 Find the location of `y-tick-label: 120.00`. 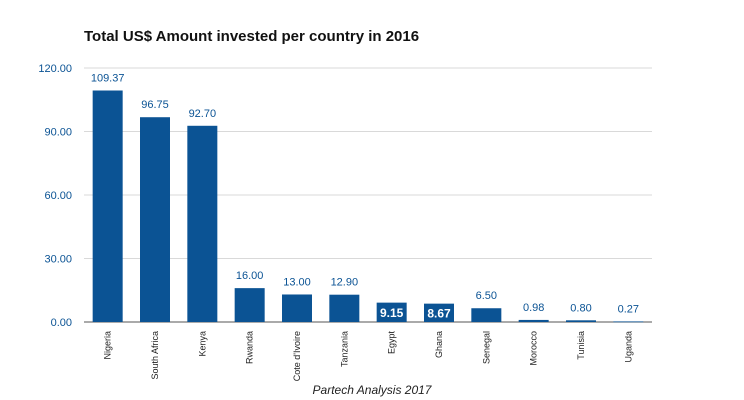

y-tick-label: 120.00 is located at coordinates (55, 69).